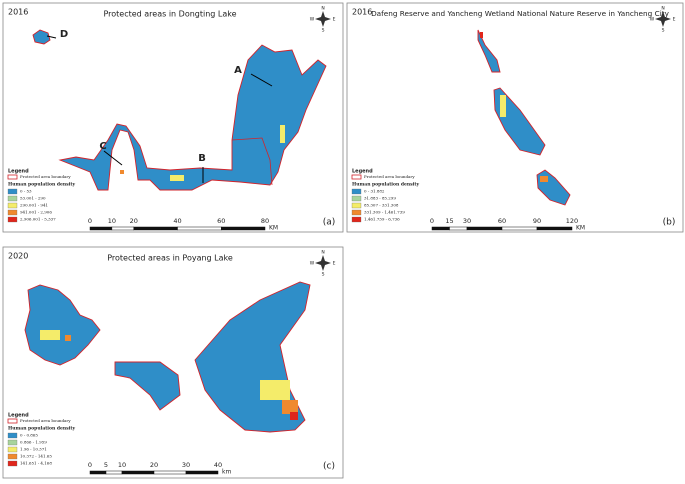 This screenshot has width=685, height=484. I want to click on arrows, so click(159, 109).